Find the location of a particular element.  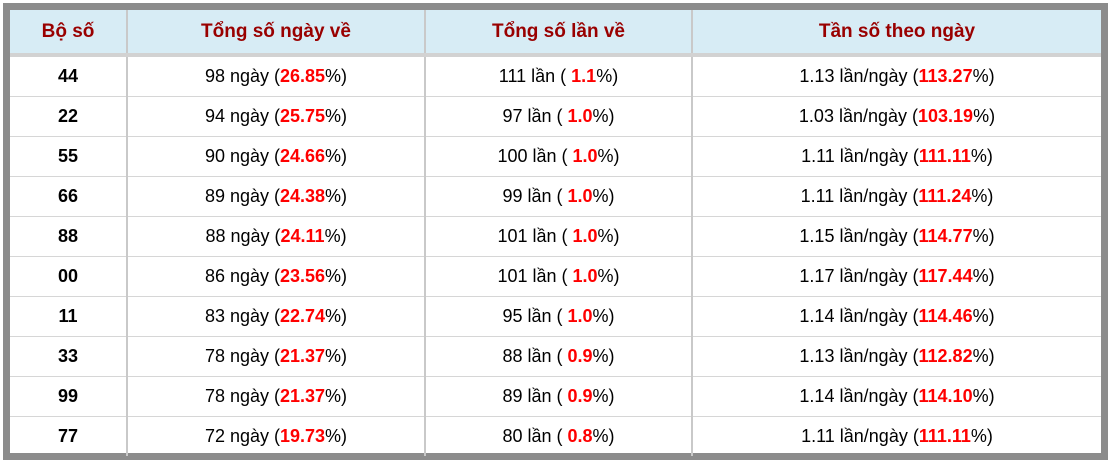

pair-value: 44 is located at coordinates (68, 76).